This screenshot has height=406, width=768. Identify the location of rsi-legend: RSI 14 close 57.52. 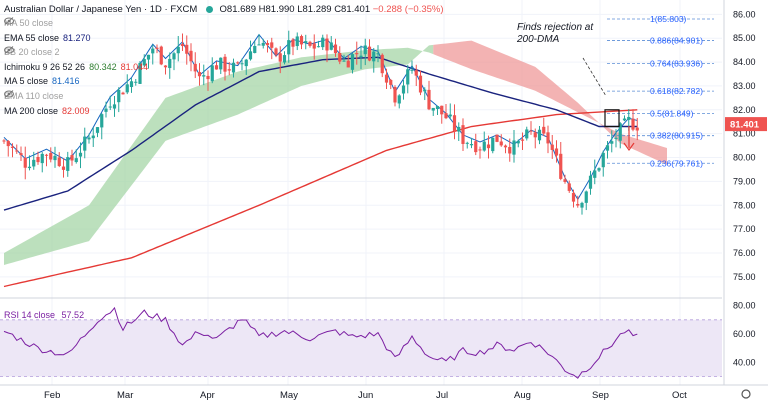
(44, 315).